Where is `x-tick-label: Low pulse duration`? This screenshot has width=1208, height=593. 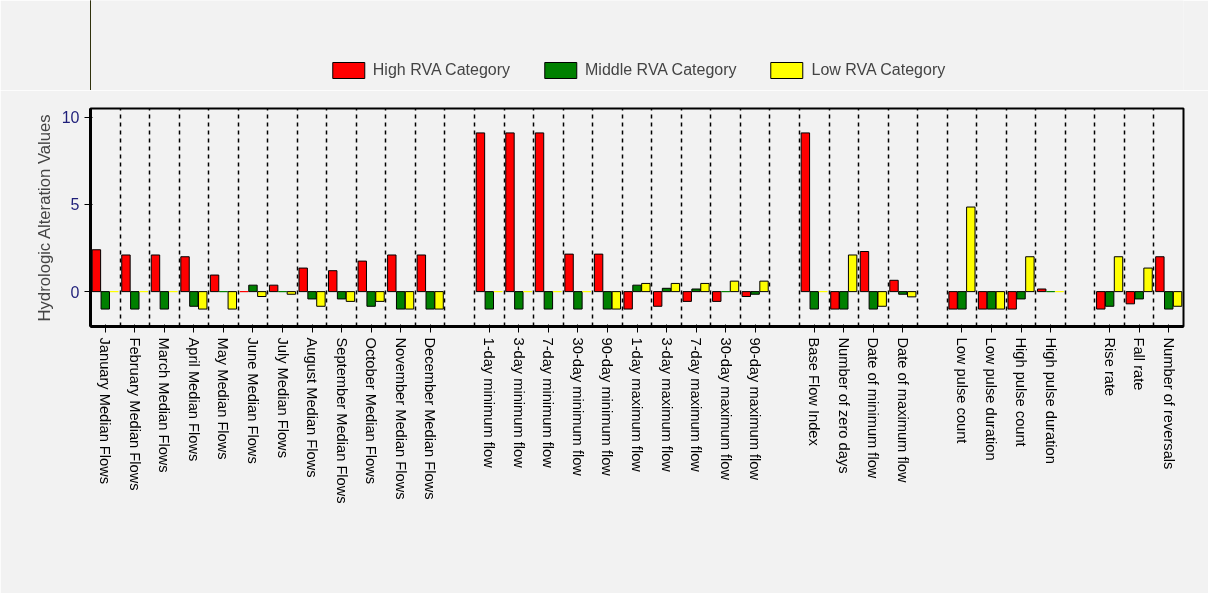 x-tick-label: Low pulse duration is located at coordinates (991, 399).